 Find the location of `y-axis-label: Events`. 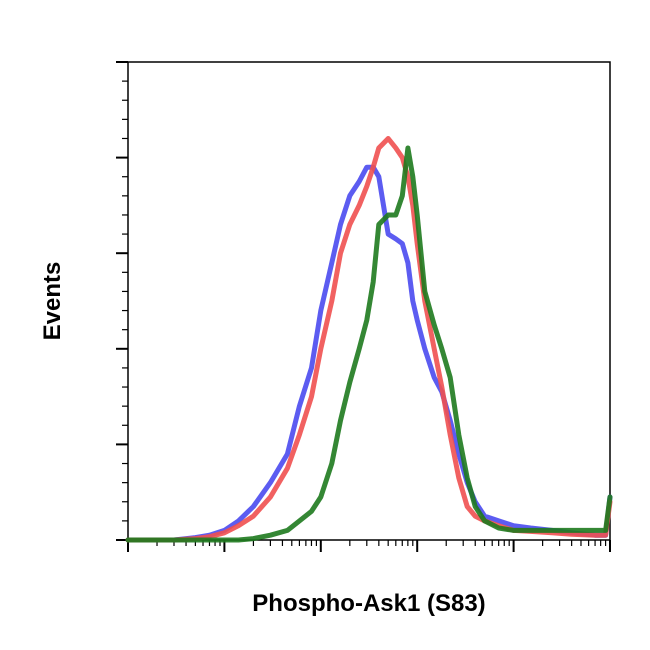

y-axis-label: Events is located at coordinates (52, 301).